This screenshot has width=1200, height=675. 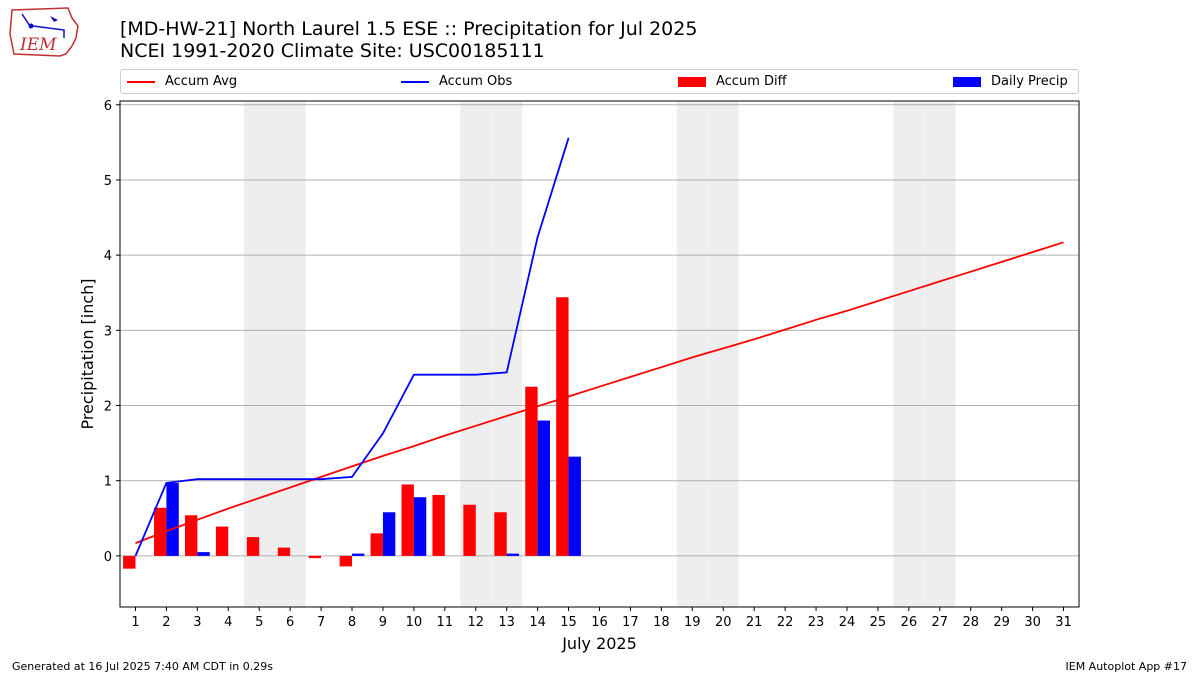 What do you see at coordinates (661, 622) in the screenshot?
I see `x-tick-label-18: 18` at bounding box center [661, 622].